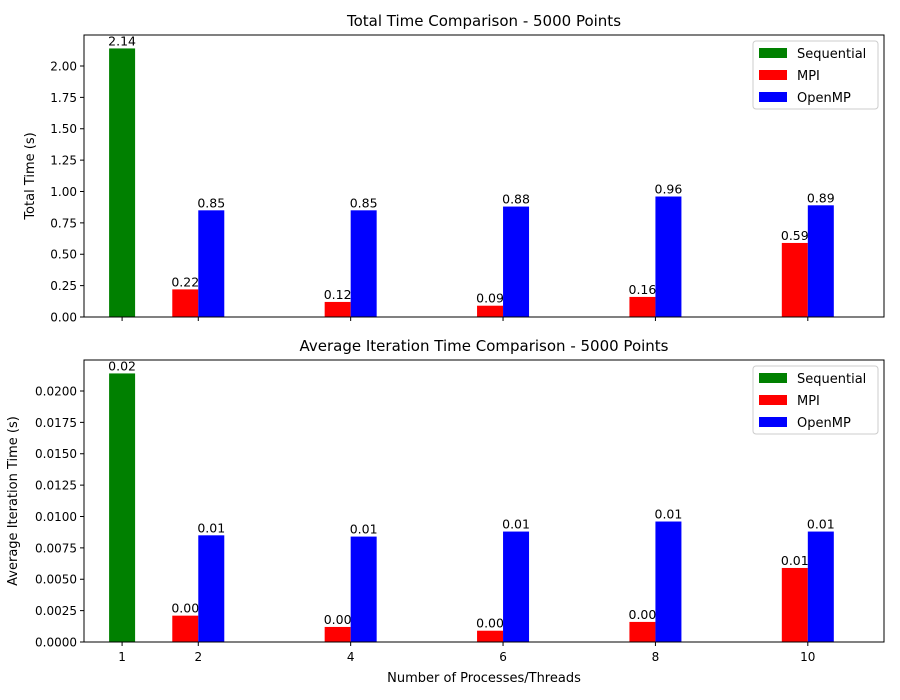 This screenshot has height=700, width=900. What do you see at coordinates (516, 199) in the screenshot?
I see `data-label-openmp-6: 0.88` at bounding box center [516, 199].